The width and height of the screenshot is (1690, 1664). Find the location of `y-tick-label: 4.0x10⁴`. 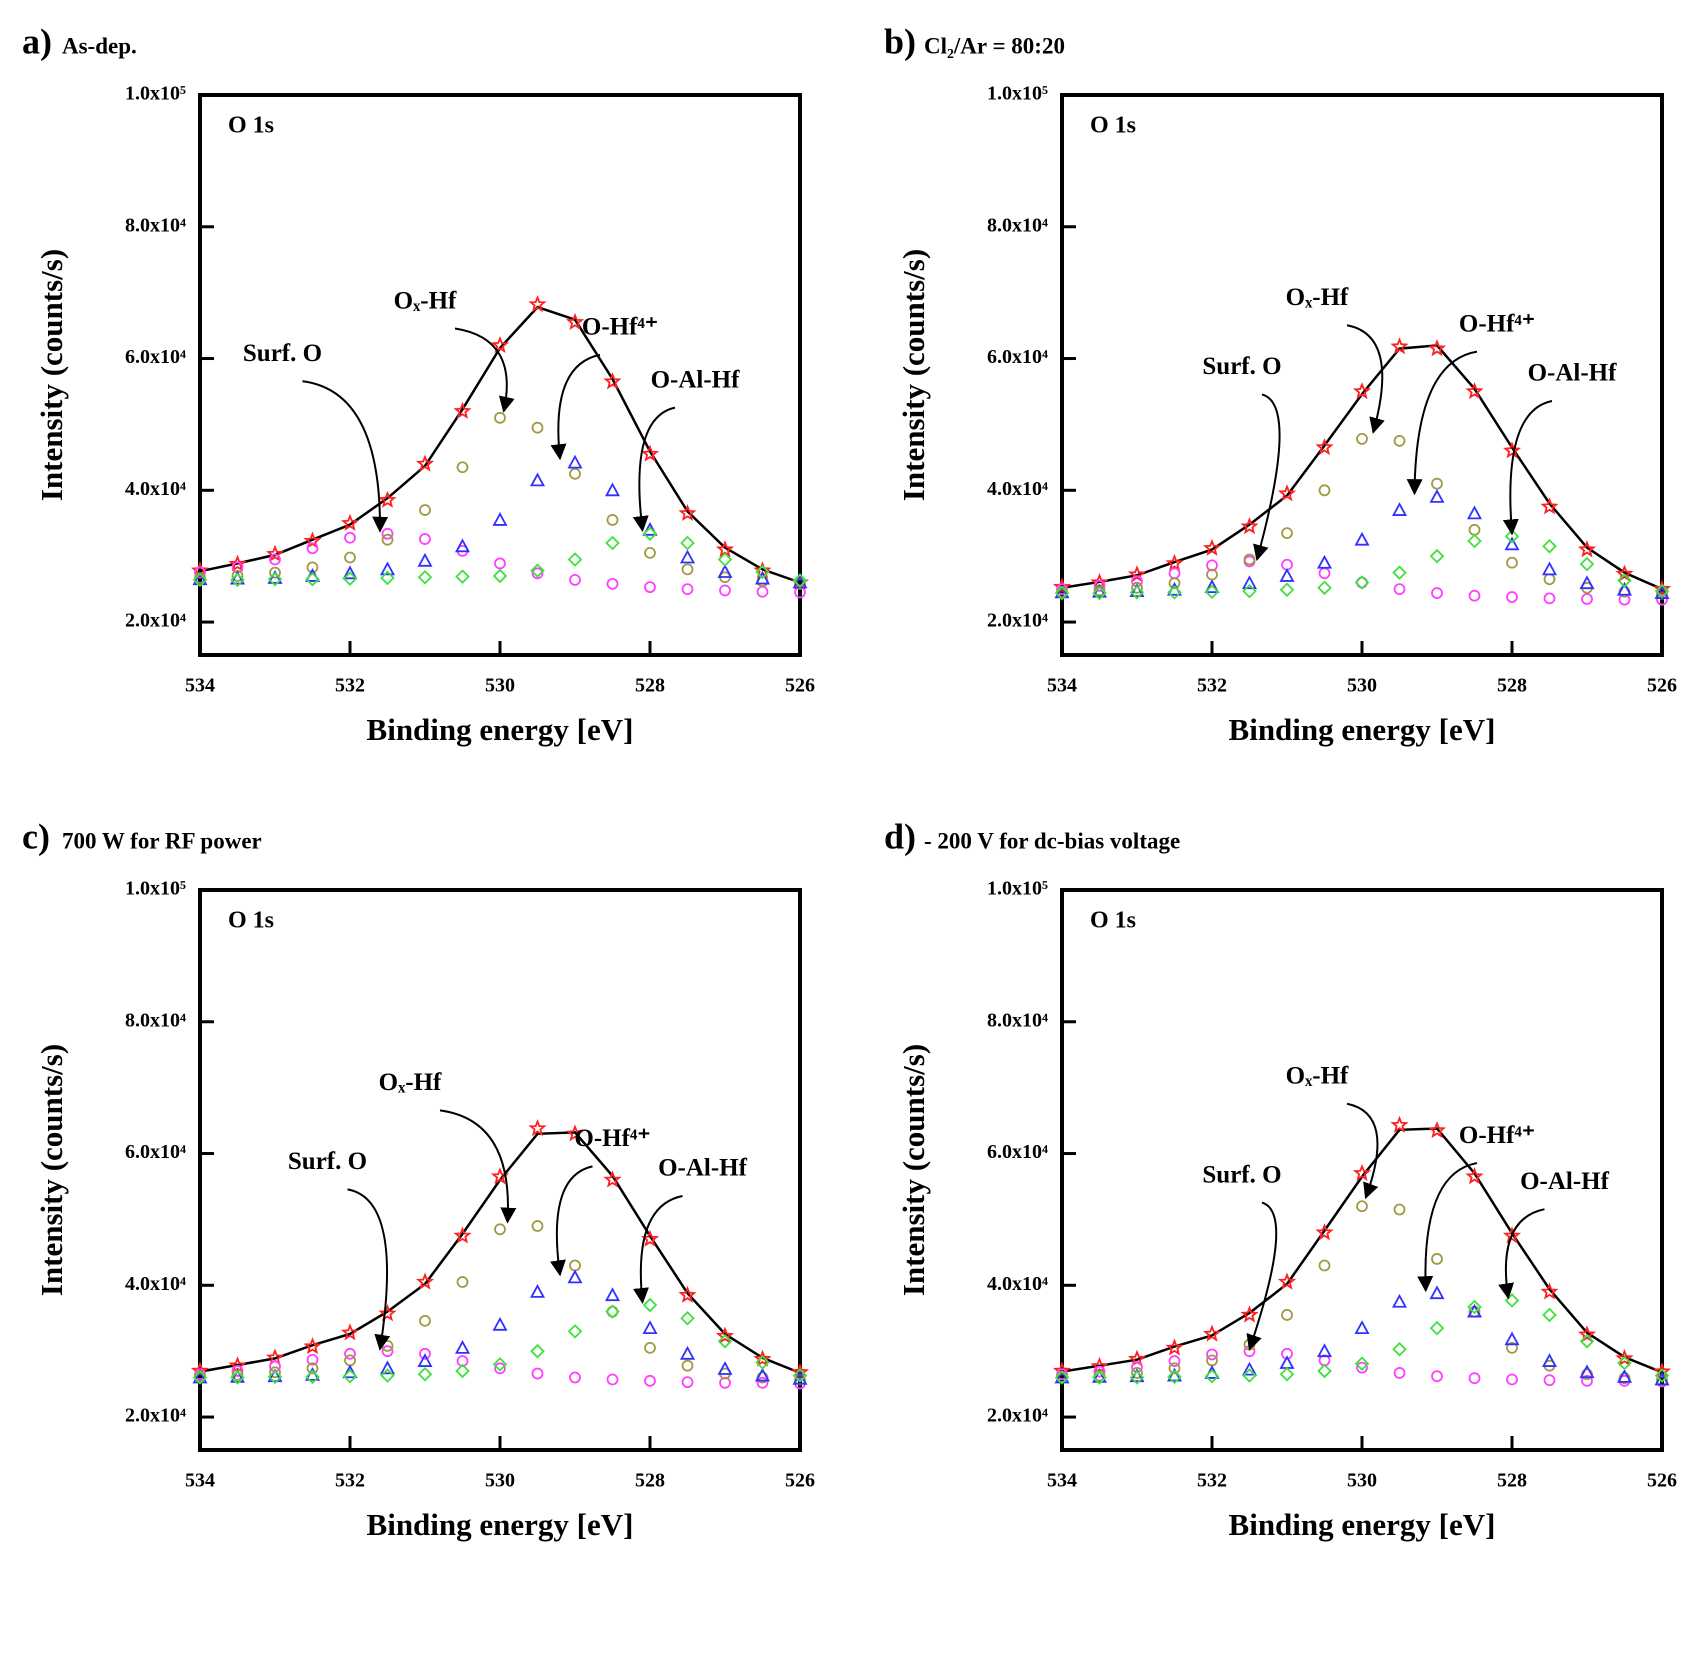

y-tick-label: 4.0x10⁴ is located at coordinates (1017, 489).